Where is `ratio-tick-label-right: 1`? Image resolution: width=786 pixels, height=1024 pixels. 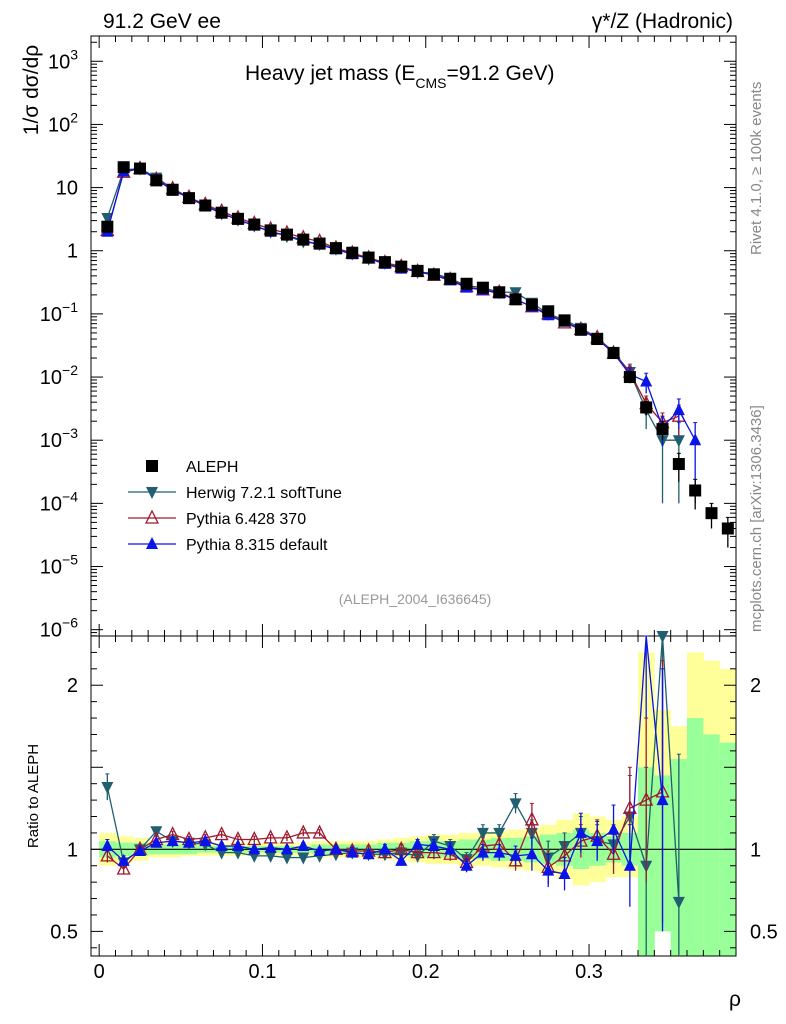 ratio-tick-label-right: 1 is located at coordinates (755, 850).